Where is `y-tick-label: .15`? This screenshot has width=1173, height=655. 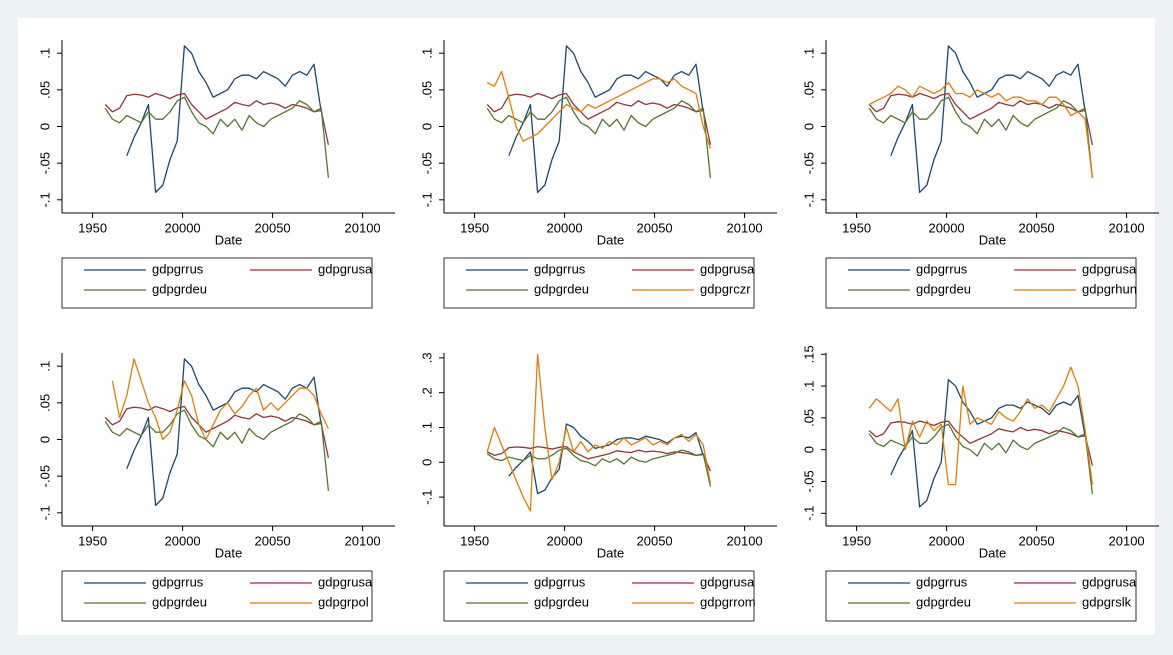
y-tick-label: .15 is located at coordinates (808, 354).